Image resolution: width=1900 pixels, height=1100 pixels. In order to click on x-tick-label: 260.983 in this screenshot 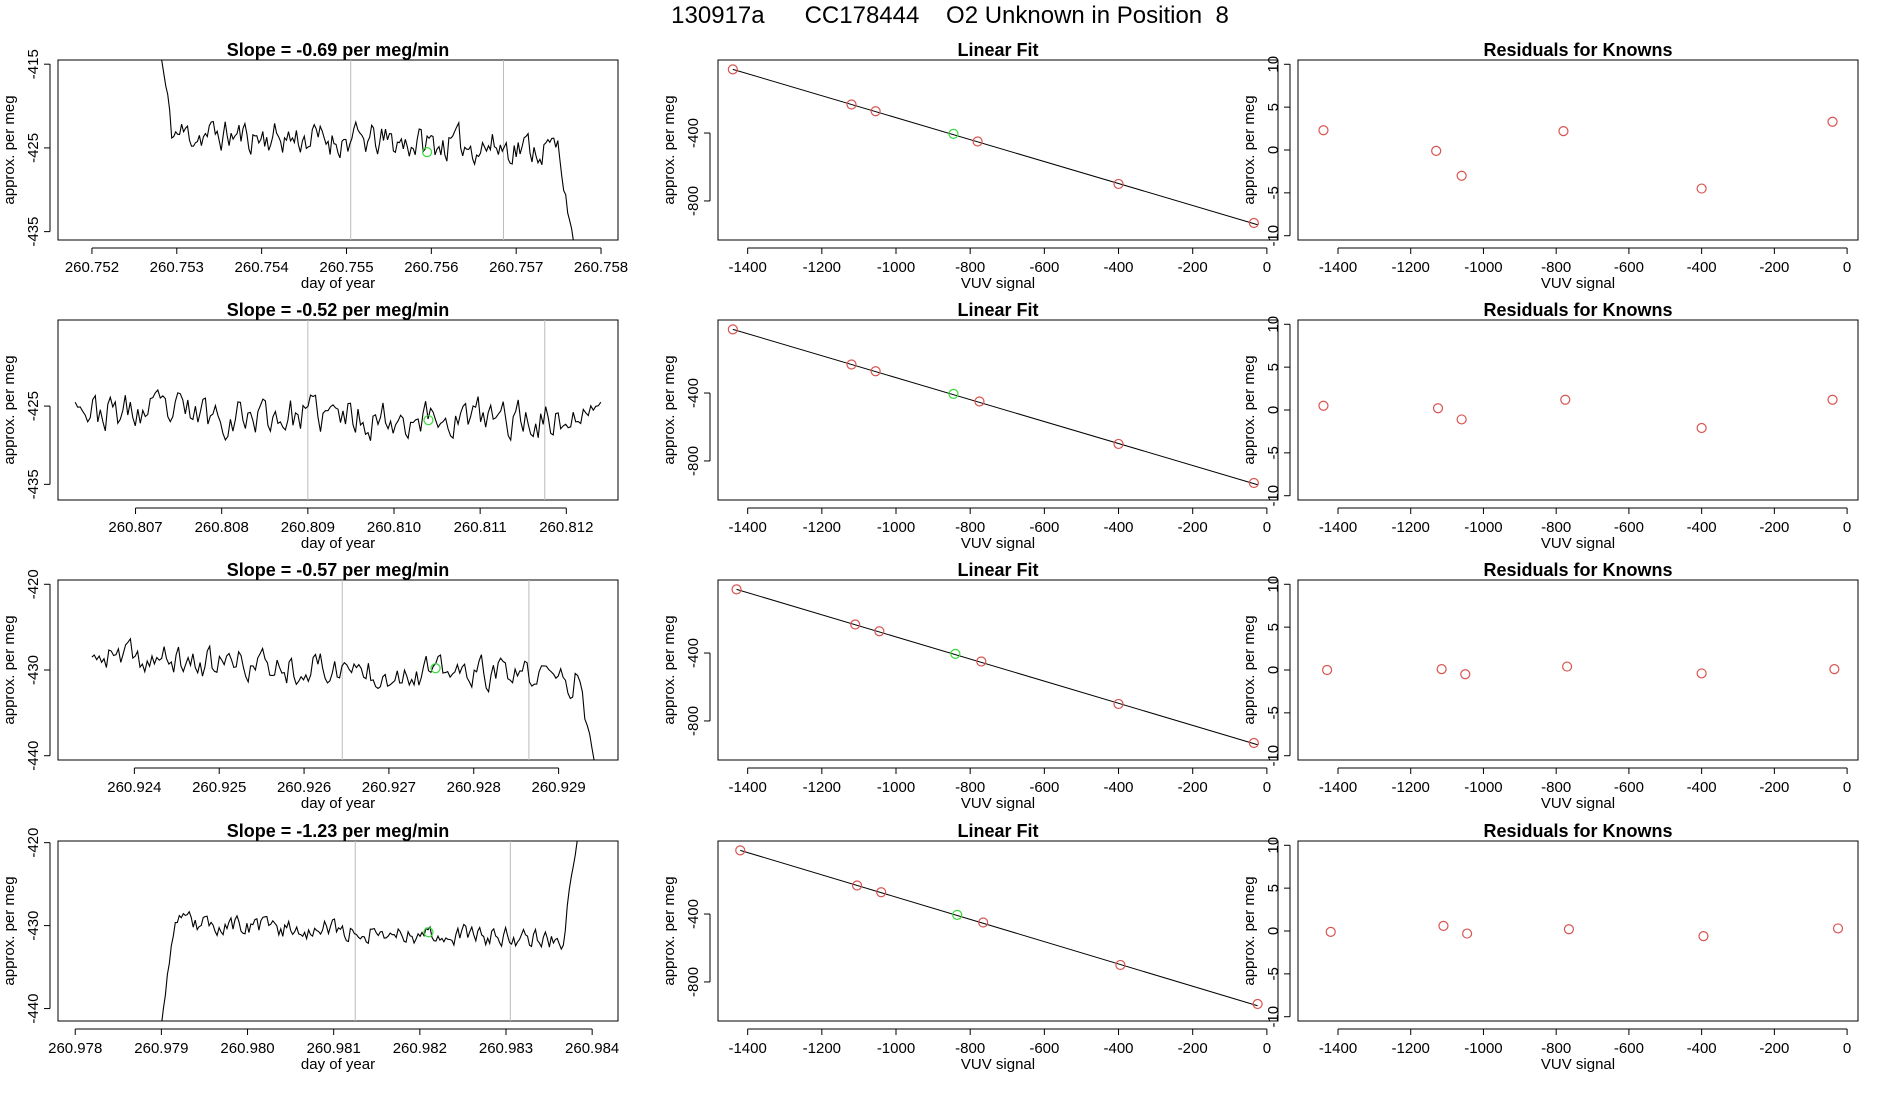, I will do `click(506, 1048)`.